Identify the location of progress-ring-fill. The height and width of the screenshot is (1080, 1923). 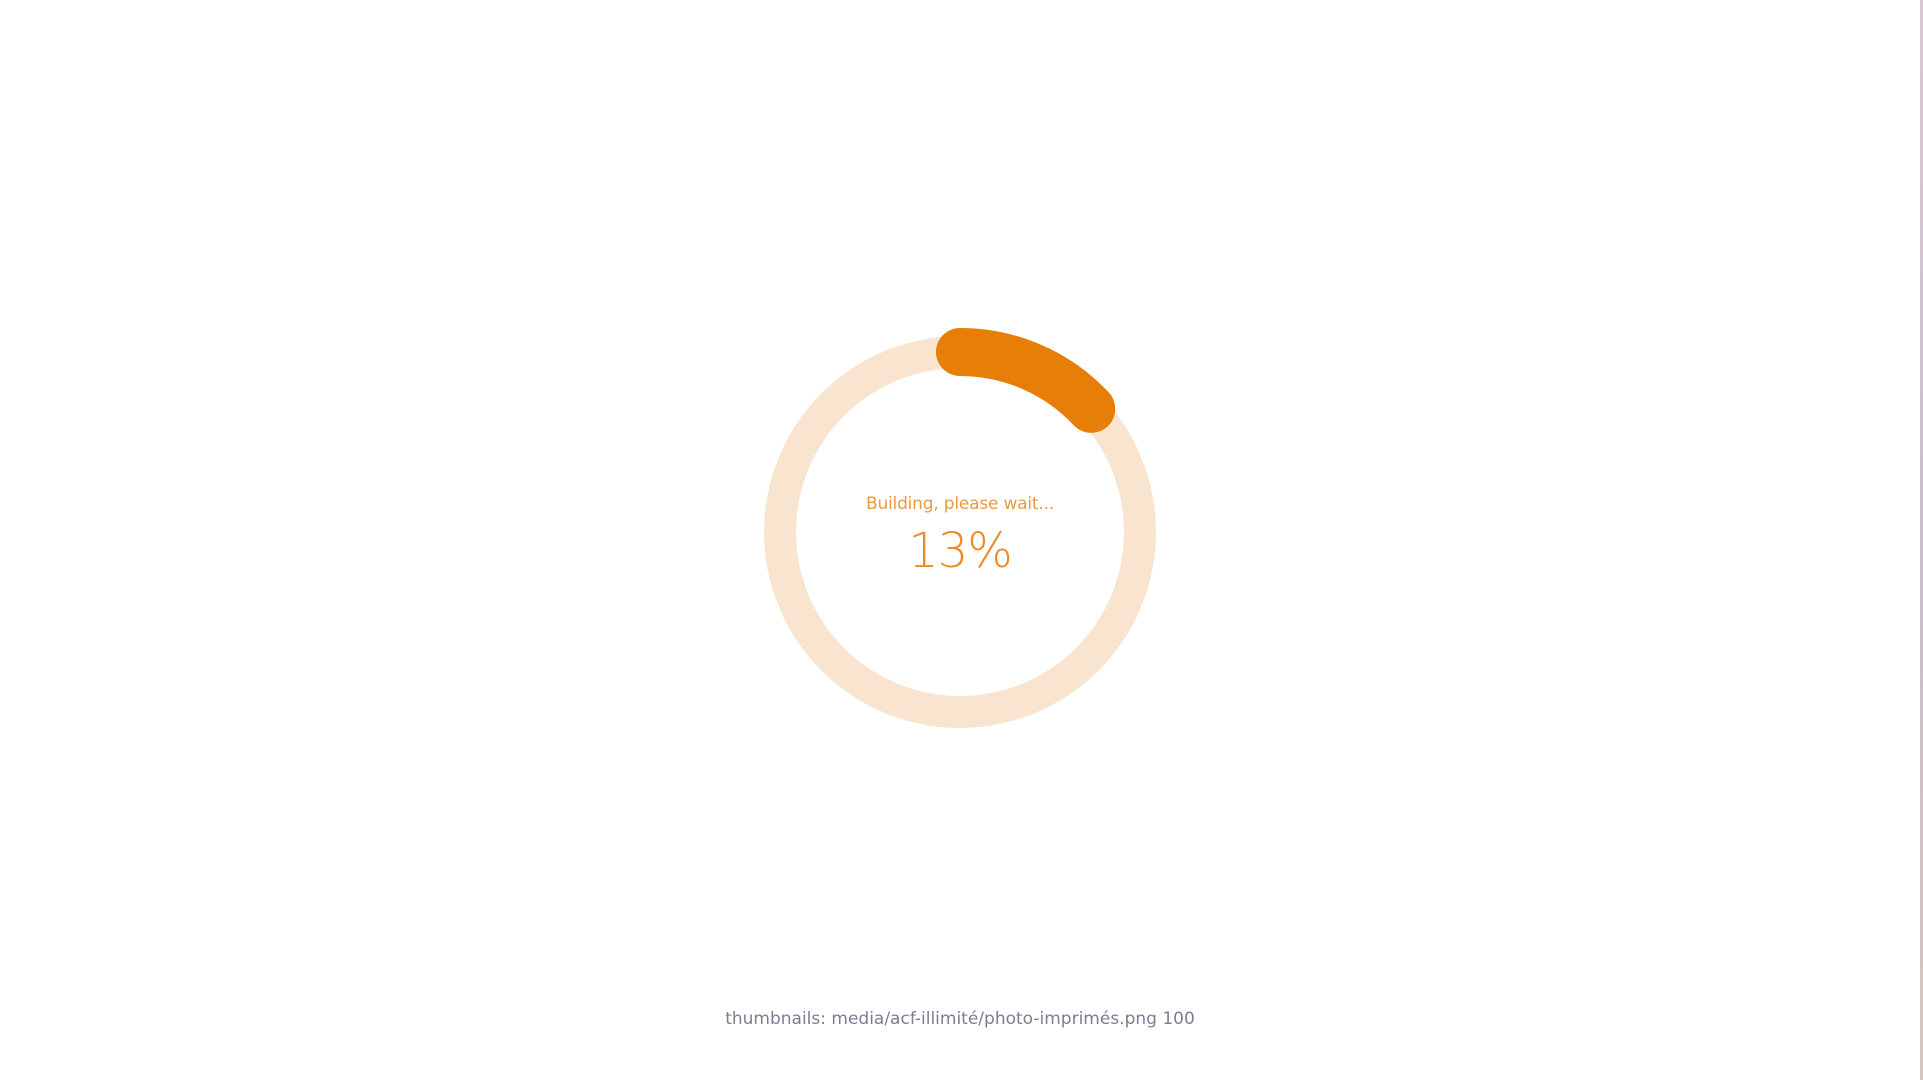
(960, 532).